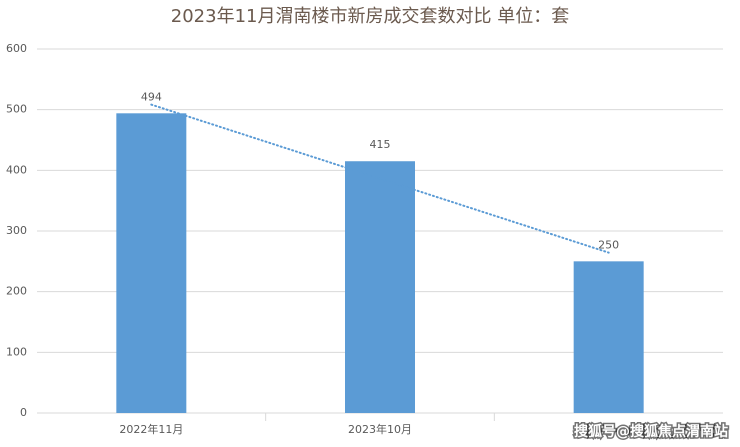 The height and width of the screenshot is (447, 740). I want to click on y-tick-label: 500, so click(16, 109).